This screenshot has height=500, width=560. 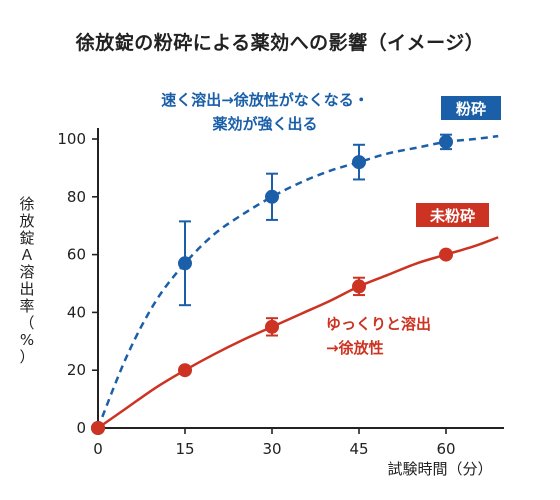 I want to click on y-tick-label: 100, so click(x=71, y=139).